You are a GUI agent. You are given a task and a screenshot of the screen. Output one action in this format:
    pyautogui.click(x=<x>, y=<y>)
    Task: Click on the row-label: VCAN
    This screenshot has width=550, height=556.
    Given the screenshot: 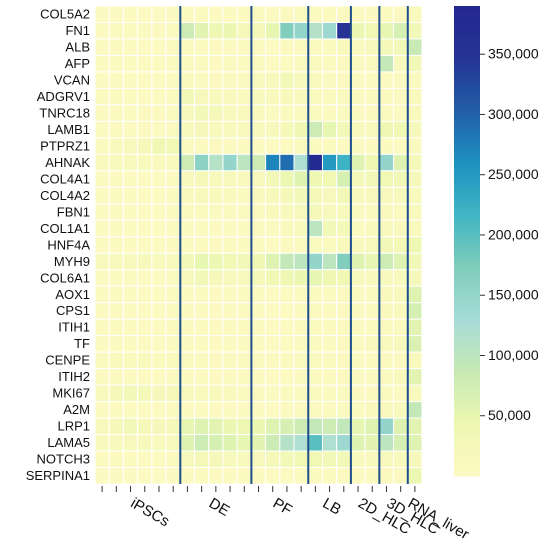 What is the action you would take?
    pyautogui.click(x=72, y=79)
    